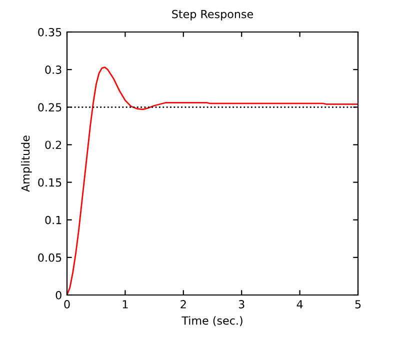 The height and width of the screenshot is (338, 396). What do you see at coordinates (358, 304) in the screenshot?
I see `x-tick-label: 5` at bounding box center [358, 304].